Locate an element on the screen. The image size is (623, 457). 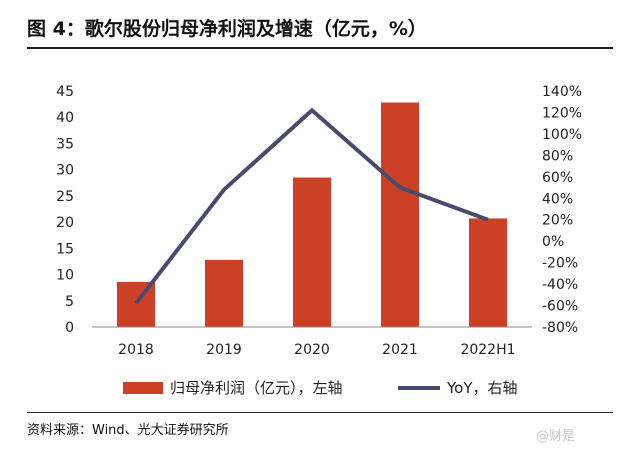
right-axis-tick-label: -80% is located at coordinates (560, 328).